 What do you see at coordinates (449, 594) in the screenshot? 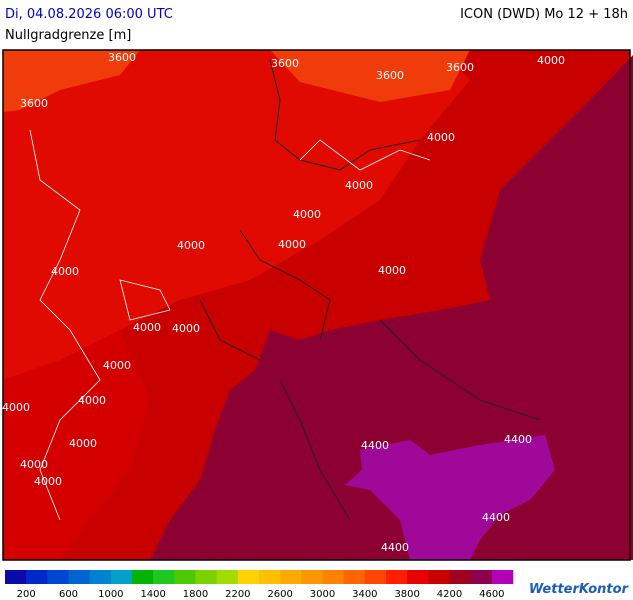
I see `legend-label: 4200` at bounding box center [449, 594].